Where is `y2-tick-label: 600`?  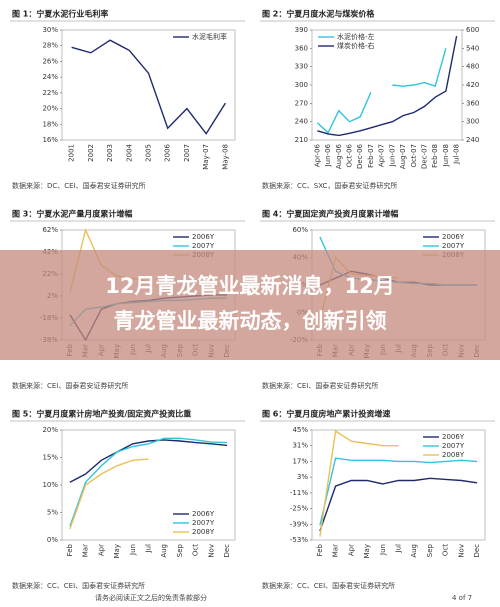 y2-tick-label: 600 is located at coordinates (472, 30).